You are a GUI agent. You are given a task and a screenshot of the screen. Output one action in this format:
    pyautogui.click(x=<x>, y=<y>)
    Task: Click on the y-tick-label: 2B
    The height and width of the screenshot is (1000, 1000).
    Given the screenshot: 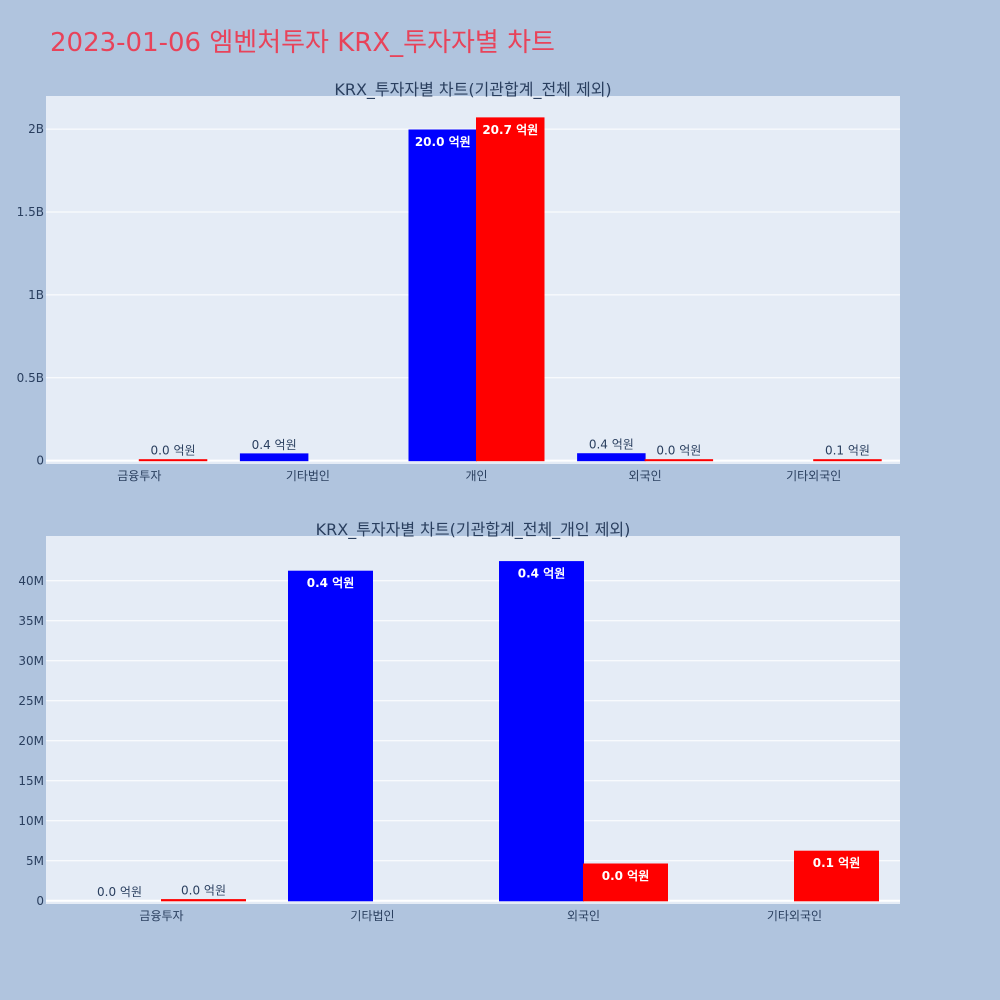 What is the action you would take?
    pyautogui.click(x=36, y=129)
    